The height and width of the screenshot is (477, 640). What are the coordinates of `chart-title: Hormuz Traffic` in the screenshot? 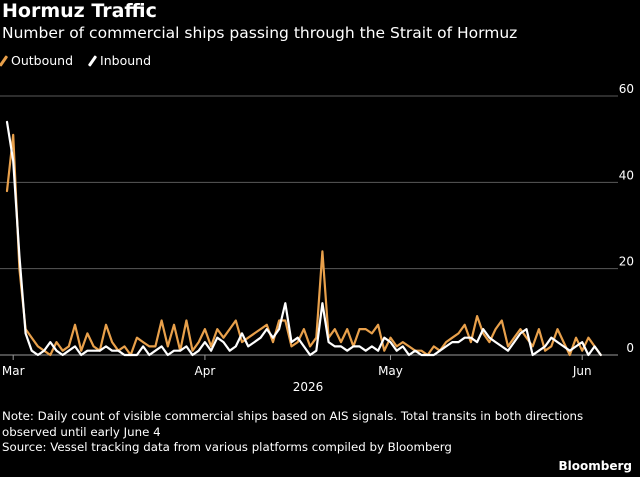 It's located at (79, 11).